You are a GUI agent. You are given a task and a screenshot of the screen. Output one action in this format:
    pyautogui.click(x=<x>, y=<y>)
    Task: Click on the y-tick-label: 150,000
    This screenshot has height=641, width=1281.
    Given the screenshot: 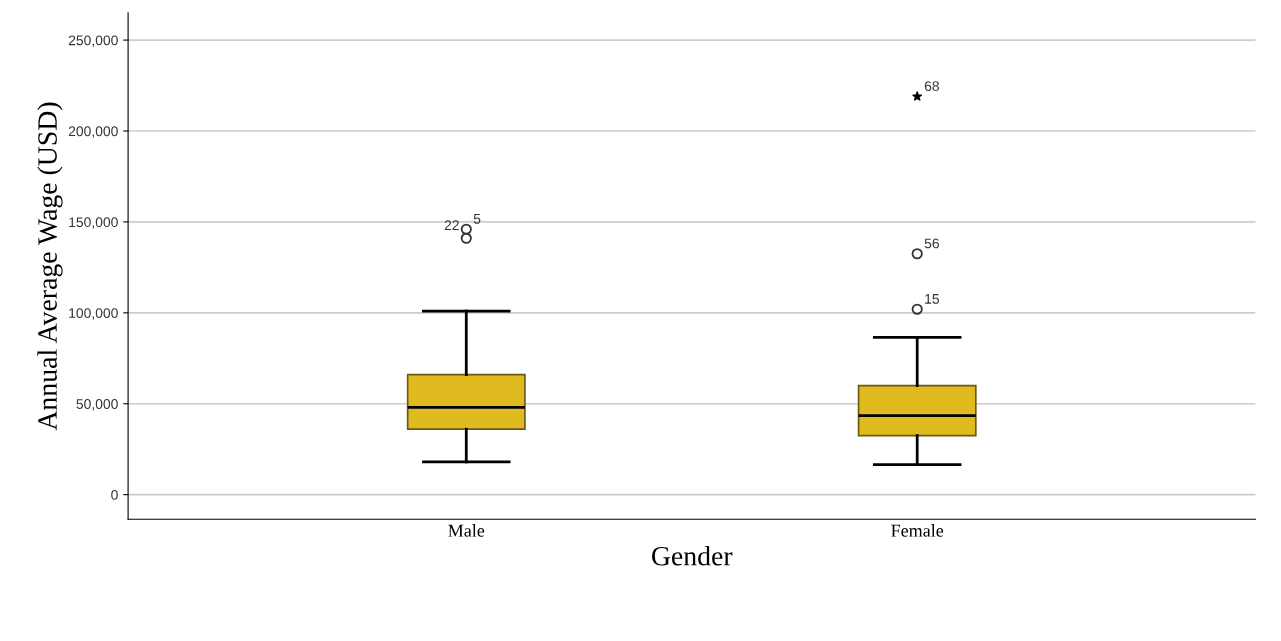 What is the action you would take?
    pyautogui.click(x=93, y=223)
    